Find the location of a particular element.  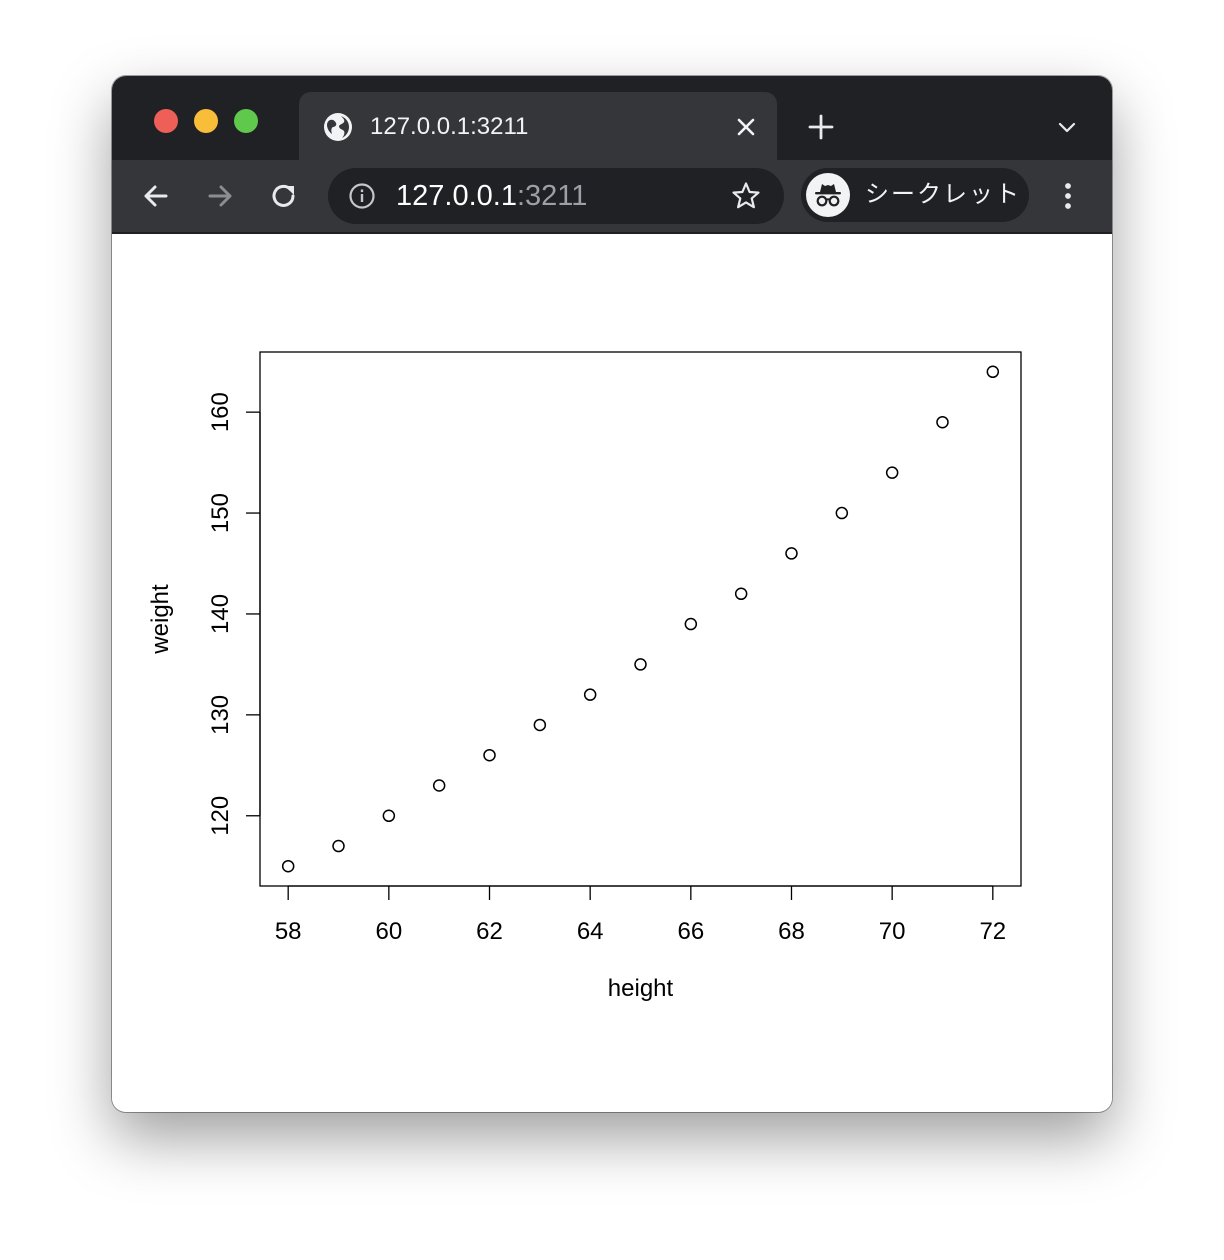

url-text: 127.0.0.1:3211 is located at coordinates (491, 196).